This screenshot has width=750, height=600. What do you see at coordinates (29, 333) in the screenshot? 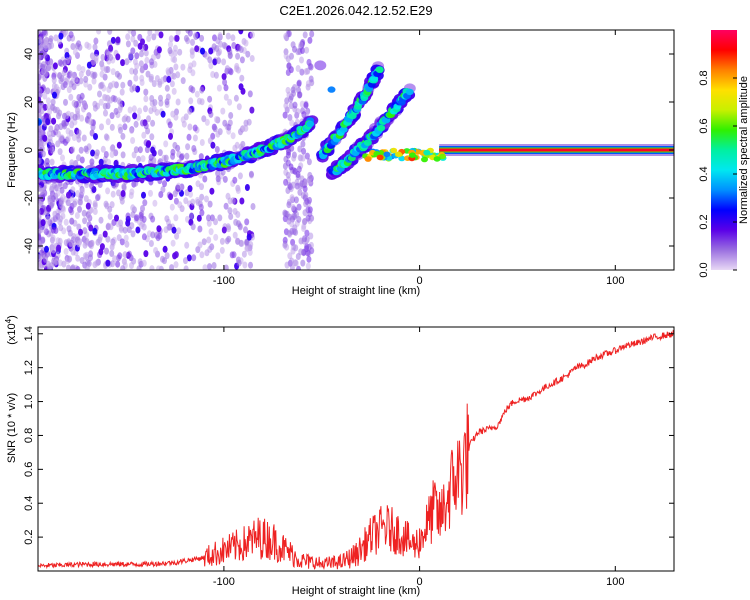
I see `y-tick-label: 1.4` at bounding box center [29, 333].